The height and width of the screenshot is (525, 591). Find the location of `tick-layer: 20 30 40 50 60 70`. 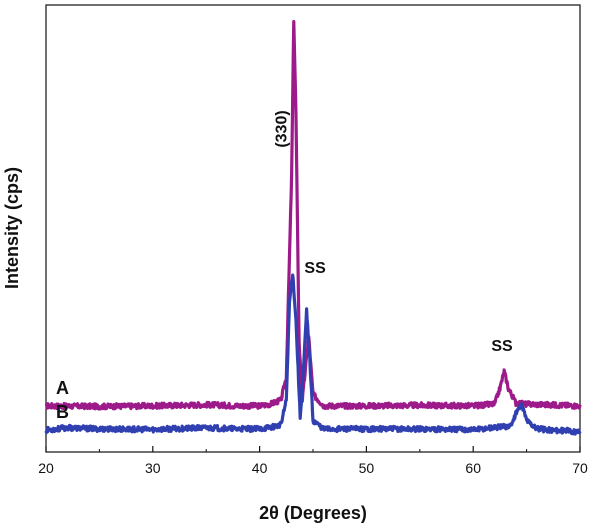

tick-layer: 20 30 40 50 60 70 is located at coordinates (313, 461).